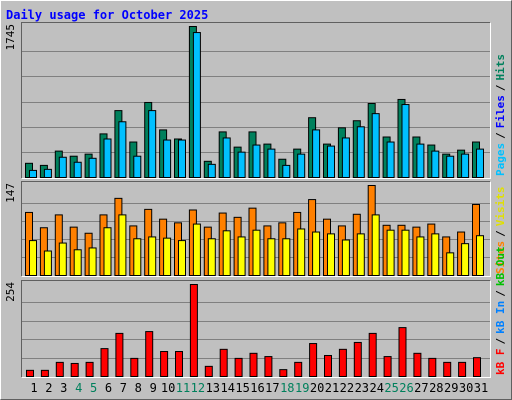  Describe the element at coordinates (500, 317) in the screenshot. I see `legend-entry: kB In` at that location.